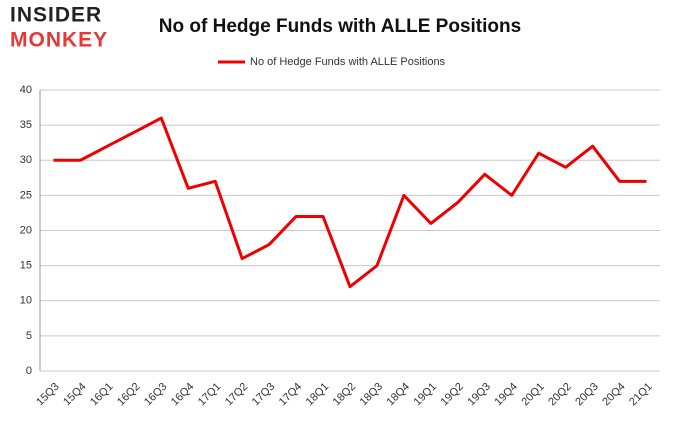 Image resolution: width=678 pixels, height=431 pixels. Describe the element at coordinates (26, 301) in the screenshot. I see `y-tick-label: 10` at that location.